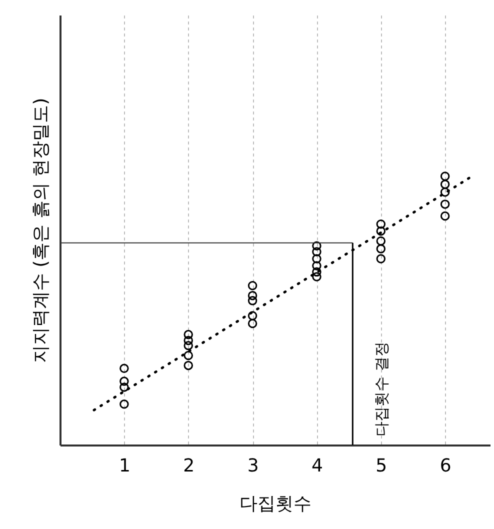 This screenshot has height=529, width=494. I want to click on x-tick-label: 3, so click(253, 466).